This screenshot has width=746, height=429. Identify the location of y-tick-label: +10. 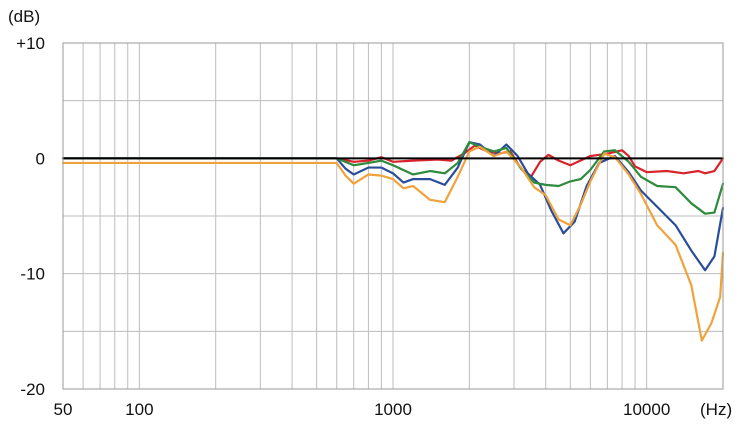
(30, 43).